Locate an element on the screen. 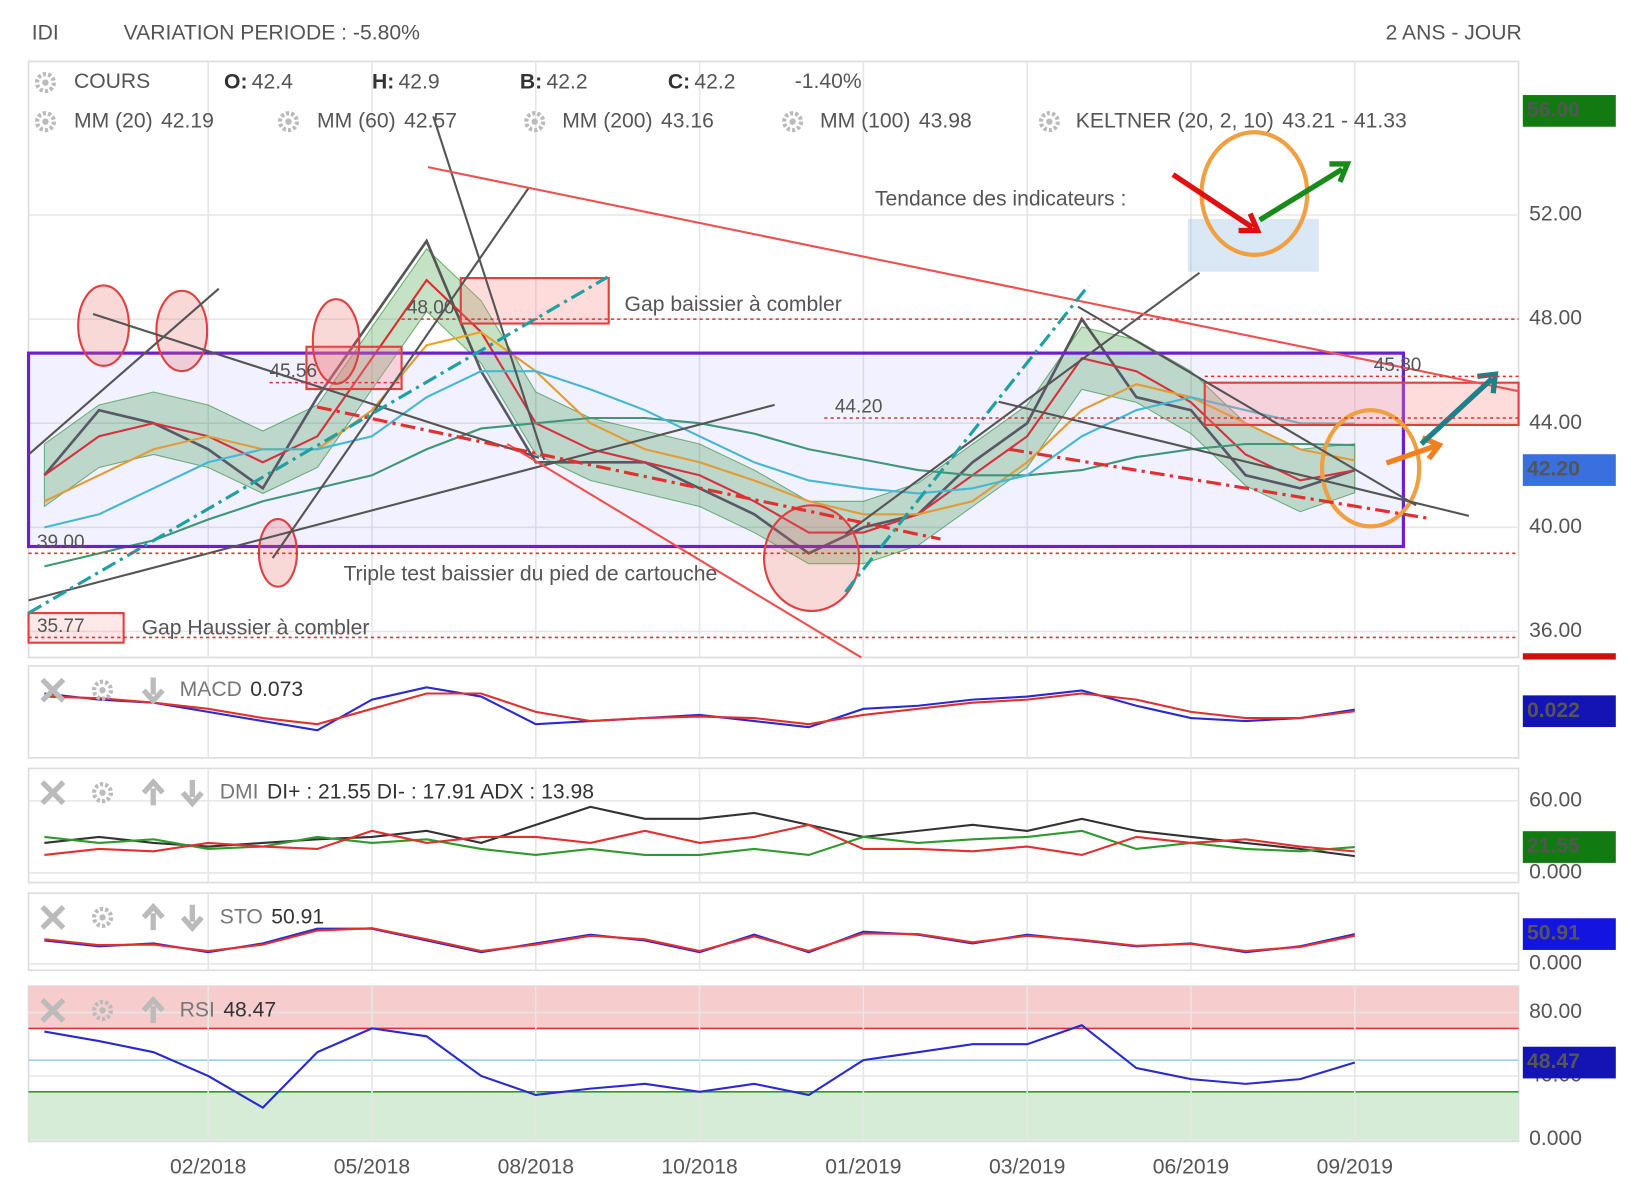 The height and width of the screenshot is (1186, 1638). ohlc-label: C: is located at coordinates (679, 81).